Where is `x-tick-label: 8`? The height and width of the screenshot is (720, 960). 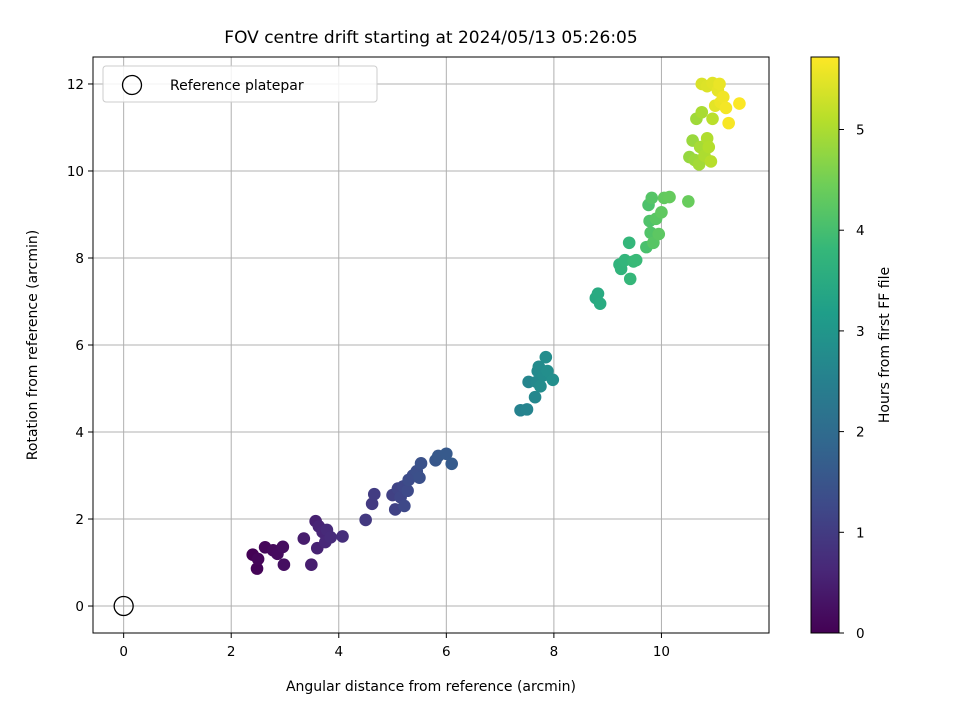 x-tick-label: 8 is located at coordinates (554, 652).